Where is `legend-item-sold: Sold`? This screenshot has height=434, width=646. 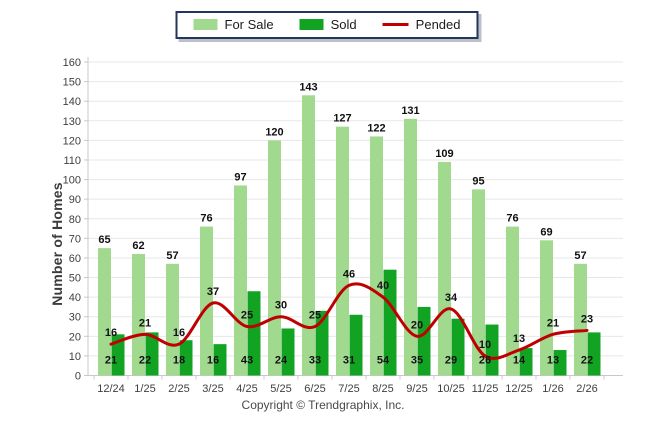
legend-item-sold: Sold is located at coordinates (328, 24).